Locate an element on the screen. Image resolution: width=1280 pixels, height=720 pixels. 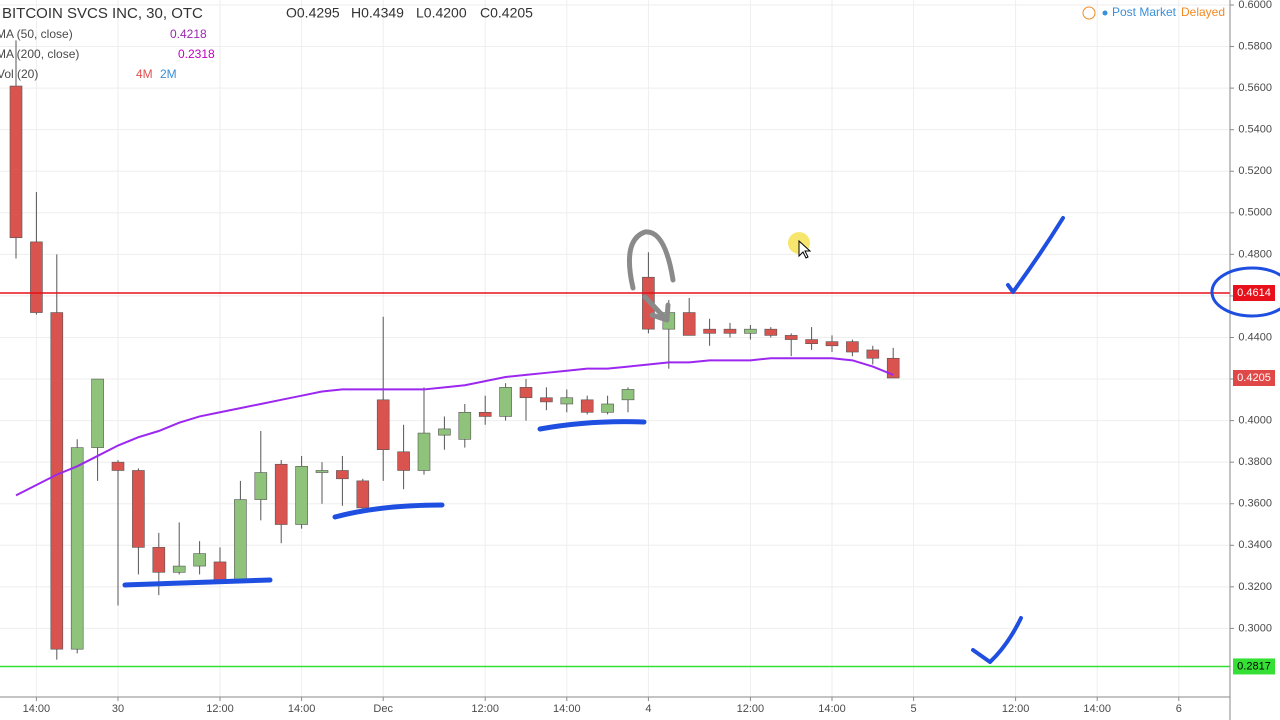
post-market: Post Market is located at coordinates (1144, 12).